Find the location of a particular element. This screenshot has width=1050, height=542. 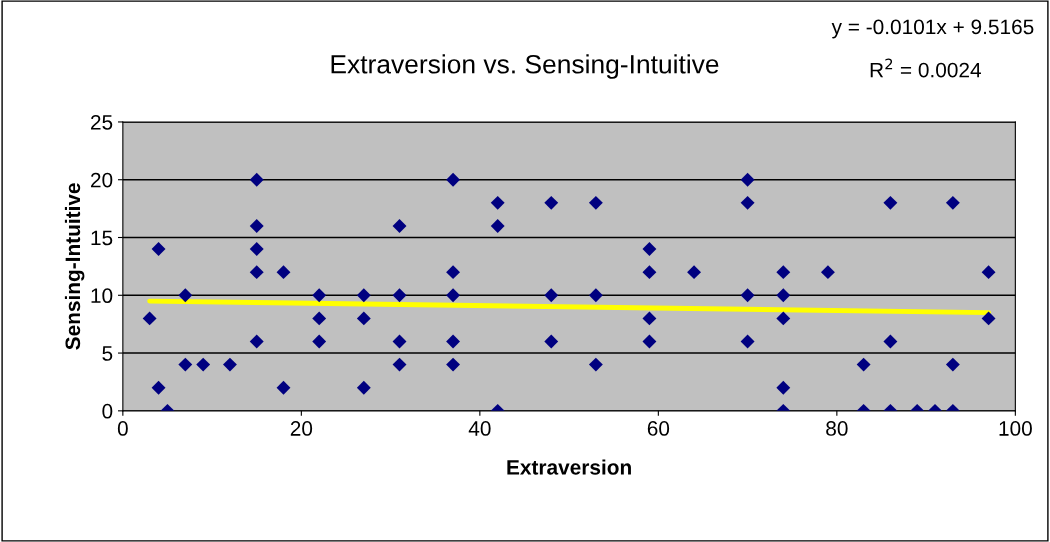

y-axis-title: Sensing-Intuitive is located at coordinates (74, 266).